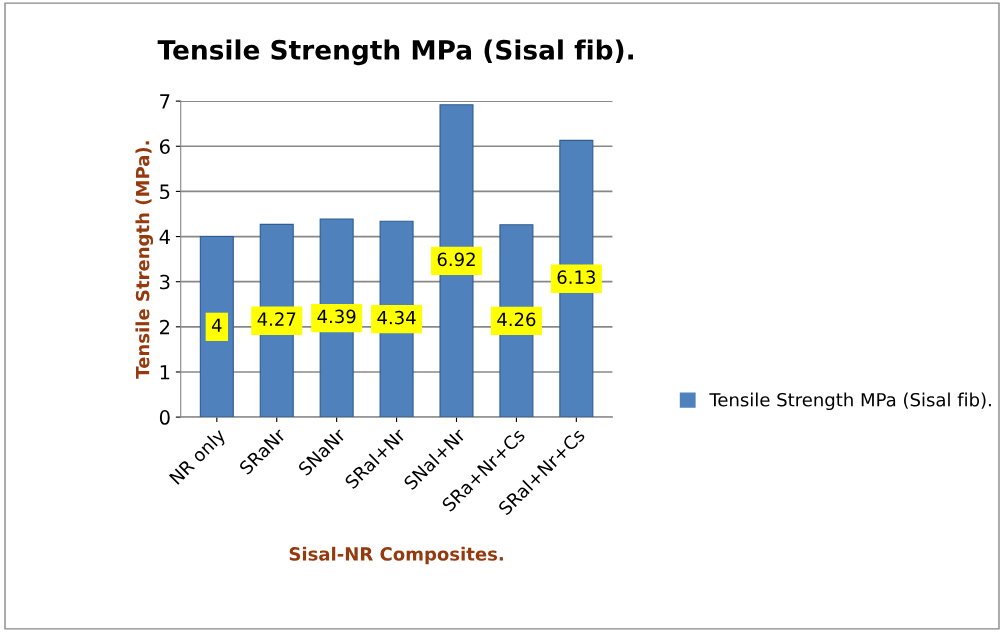 Image resolution: width=1004 pixels, height=632 pixels. Describe the element at coordinates (576, 277) in the screenshot. I see `data-label: 6.13` at that location.